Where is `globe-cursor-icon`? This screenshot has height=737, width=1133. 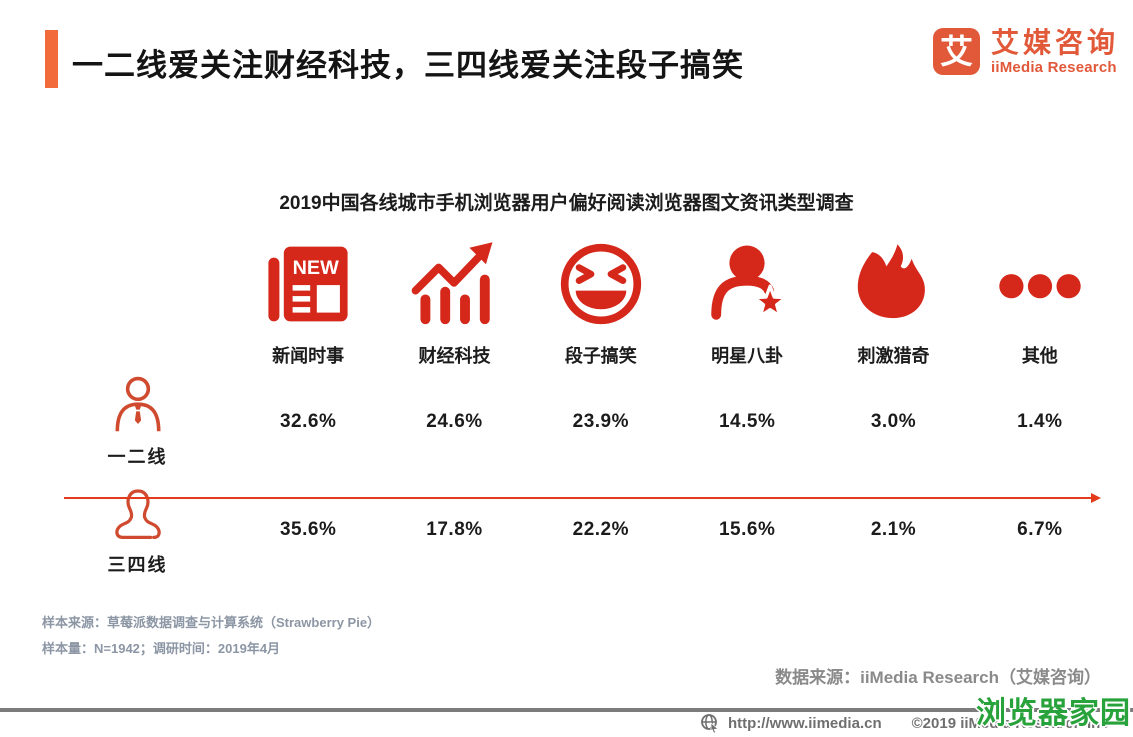 globe-cursor-icon is located at coordinates (710, 723).